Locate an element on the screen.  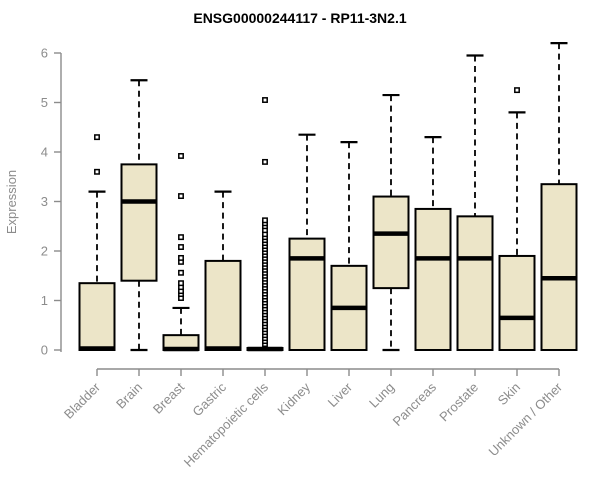
x-tick-label-liver: Liver is located at coordinates (340, 394).